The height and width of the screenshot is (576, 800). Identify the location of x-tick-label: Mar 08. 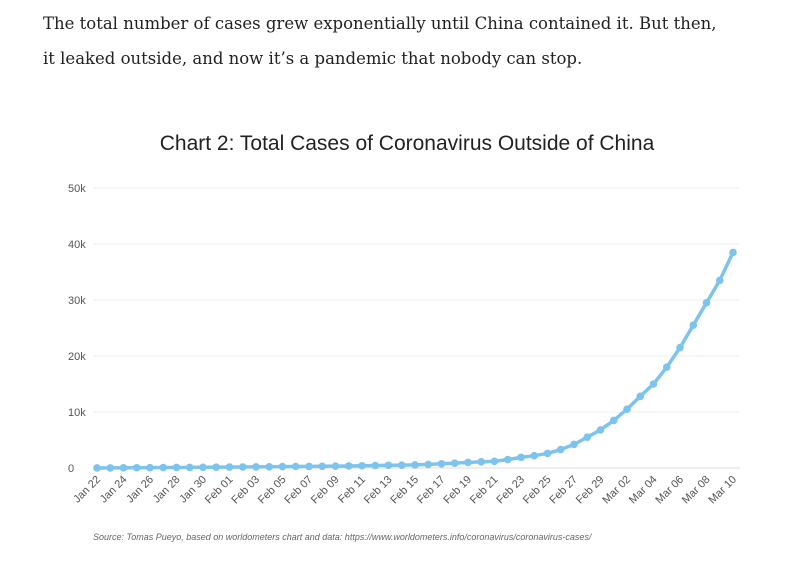
(696, 490).